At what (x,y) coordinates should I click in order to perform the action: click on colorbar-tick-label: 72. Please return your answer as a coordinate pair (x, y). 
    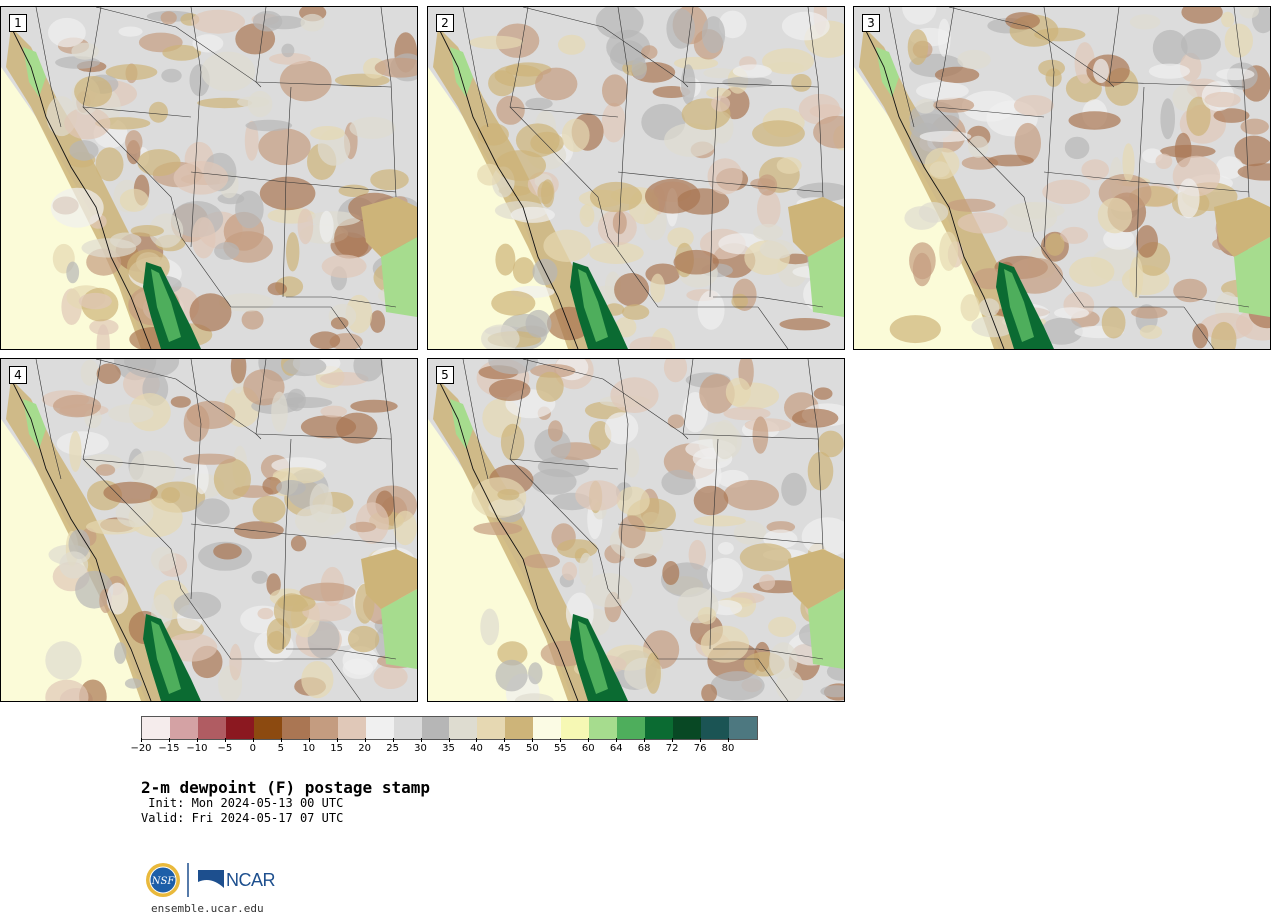
    Looking at the image, I should click on (672, 748).